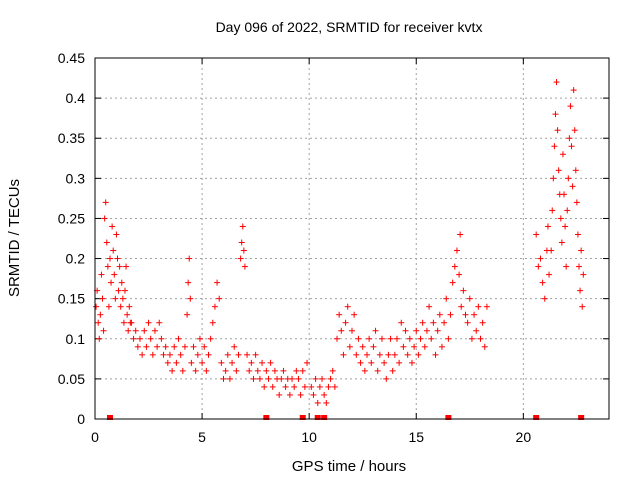 This screenshot has width=640, height=480. Describe the element at coordinates (71, 379) in the screenshot. I see `y-tick-label: 0.05` at that location.